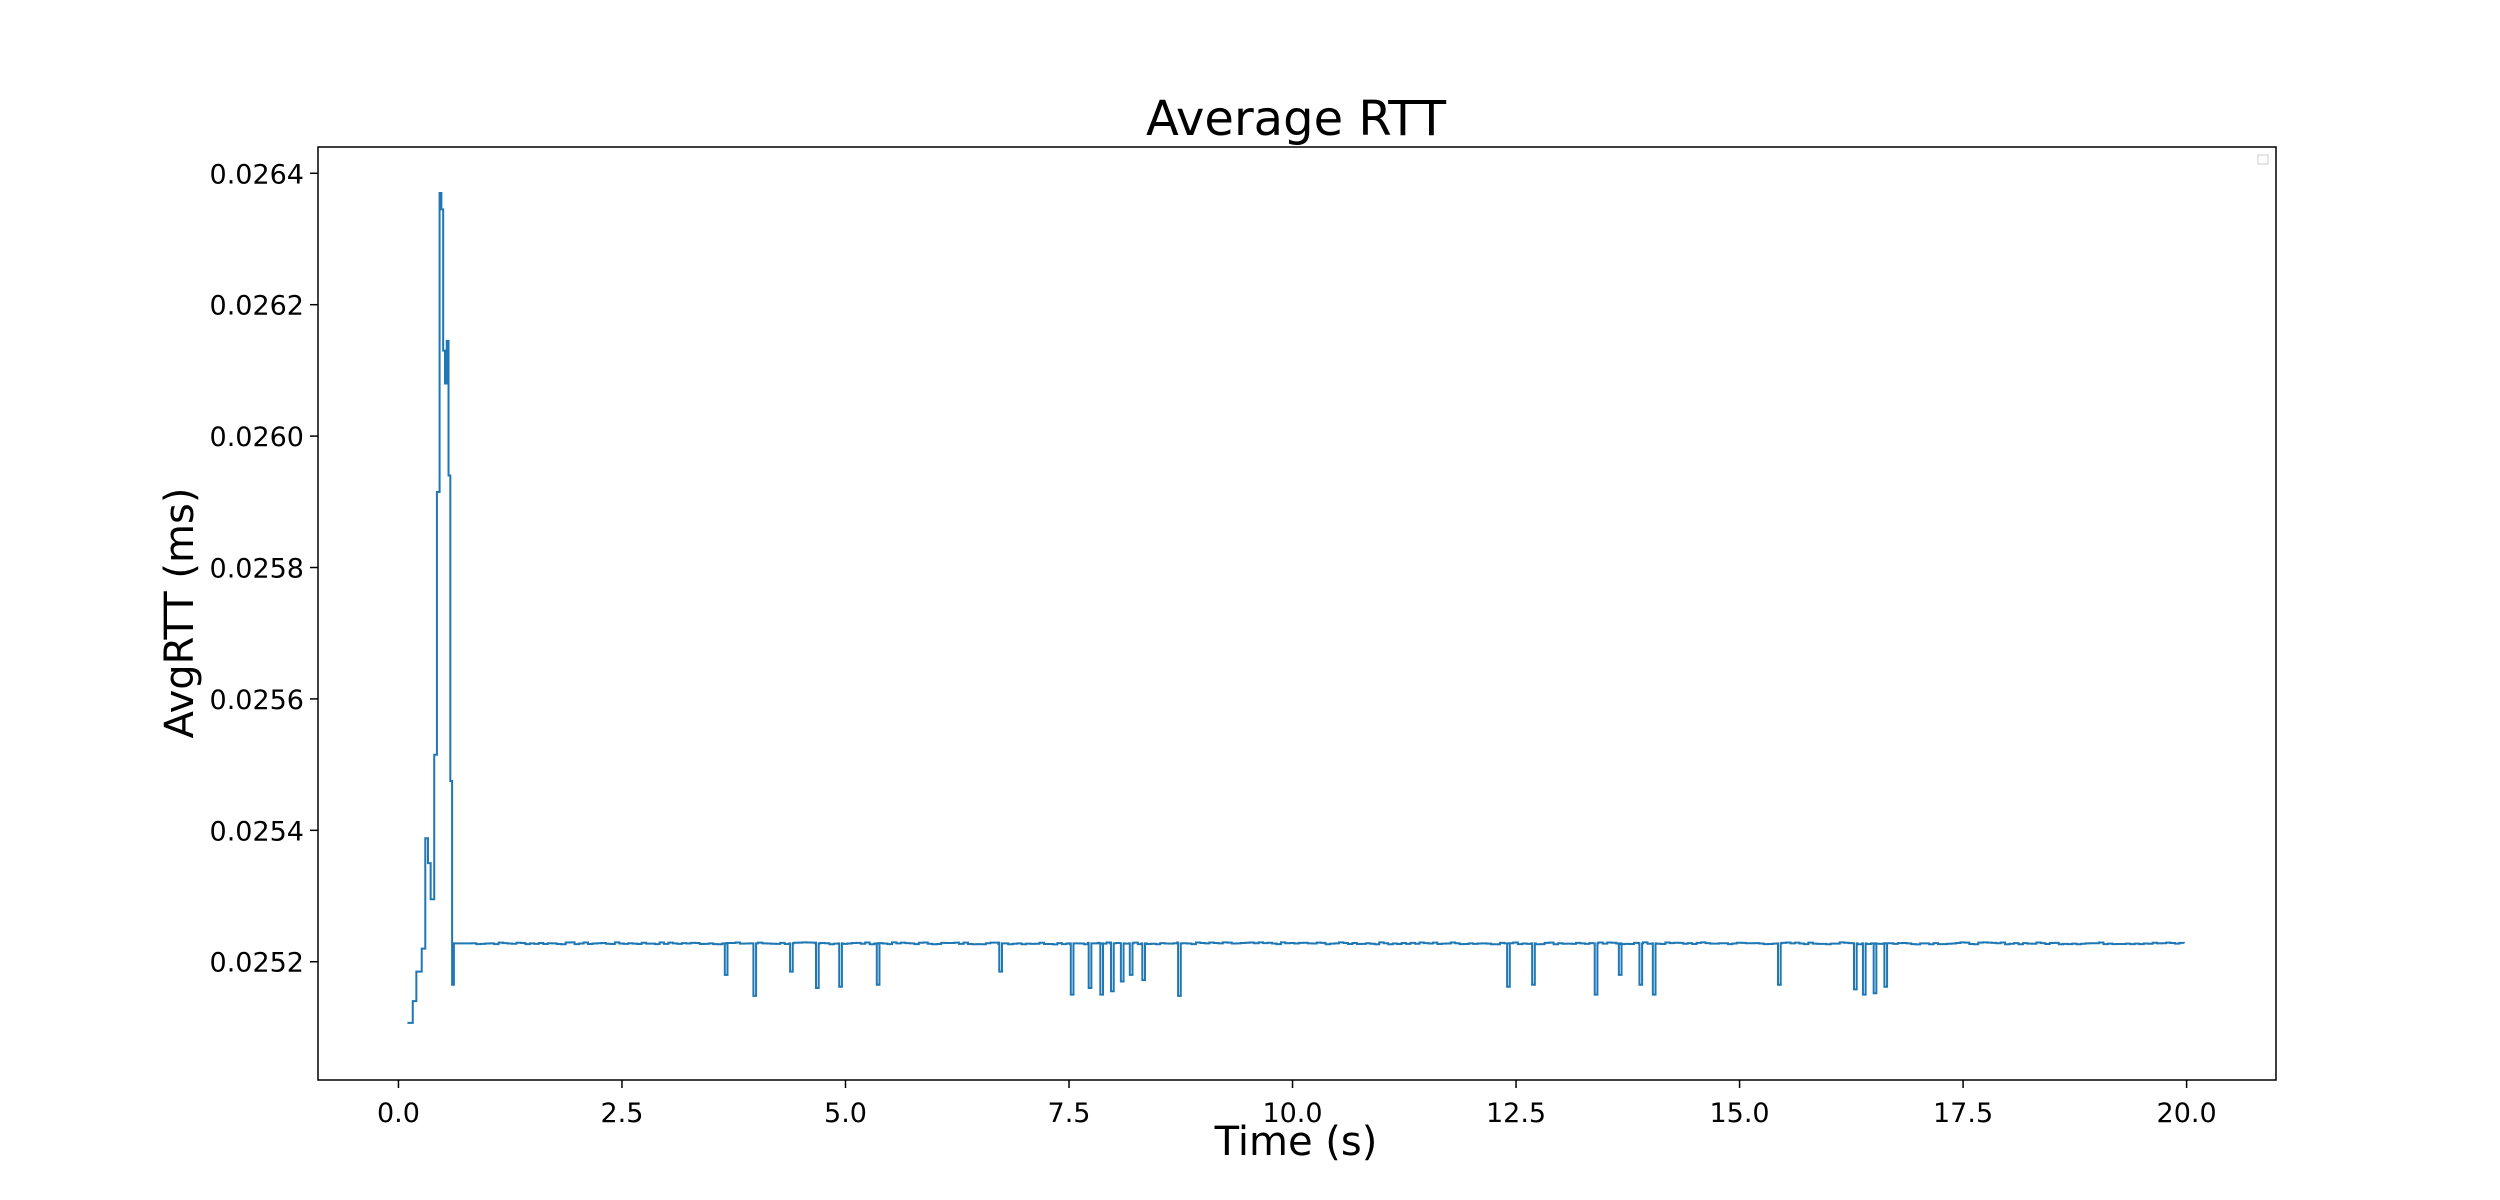 The width and height of the screenshot is (2500, 1200). Describe the element at coordinates (1069, 1113) in the screenshot. I see `x-tick-label: 7.5` at that location.